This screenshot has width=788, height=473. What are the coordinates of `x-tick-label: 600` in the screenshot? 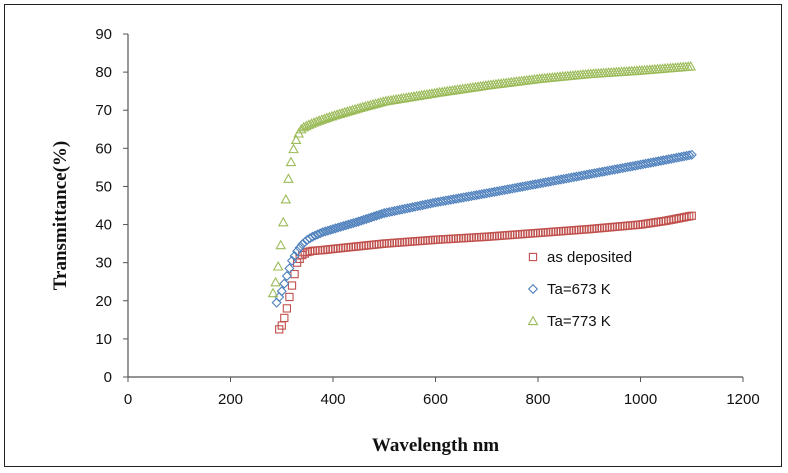 It's located at (435, 399).